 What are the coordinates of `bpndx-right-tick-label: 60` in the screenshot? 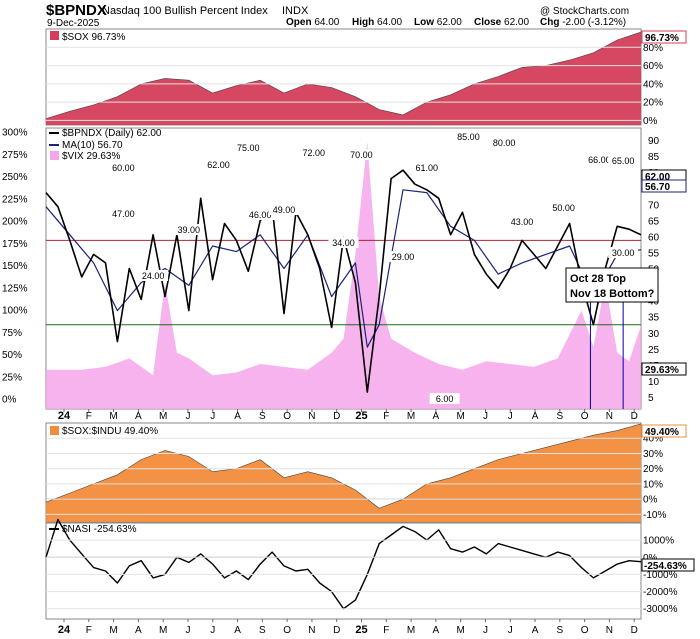 It's located at (654, 237).